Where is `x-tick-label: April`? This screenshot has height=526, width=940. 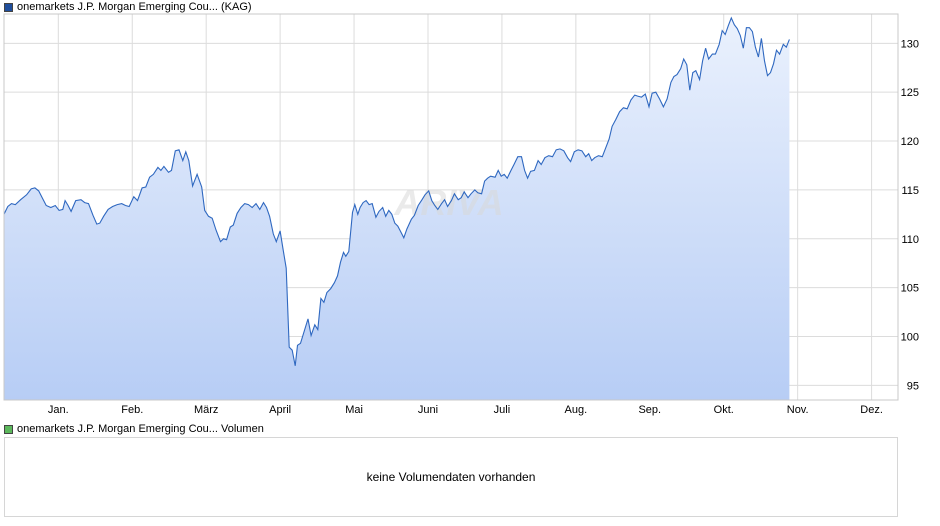 x-tick-label: April is located at coordinates (280, 410).